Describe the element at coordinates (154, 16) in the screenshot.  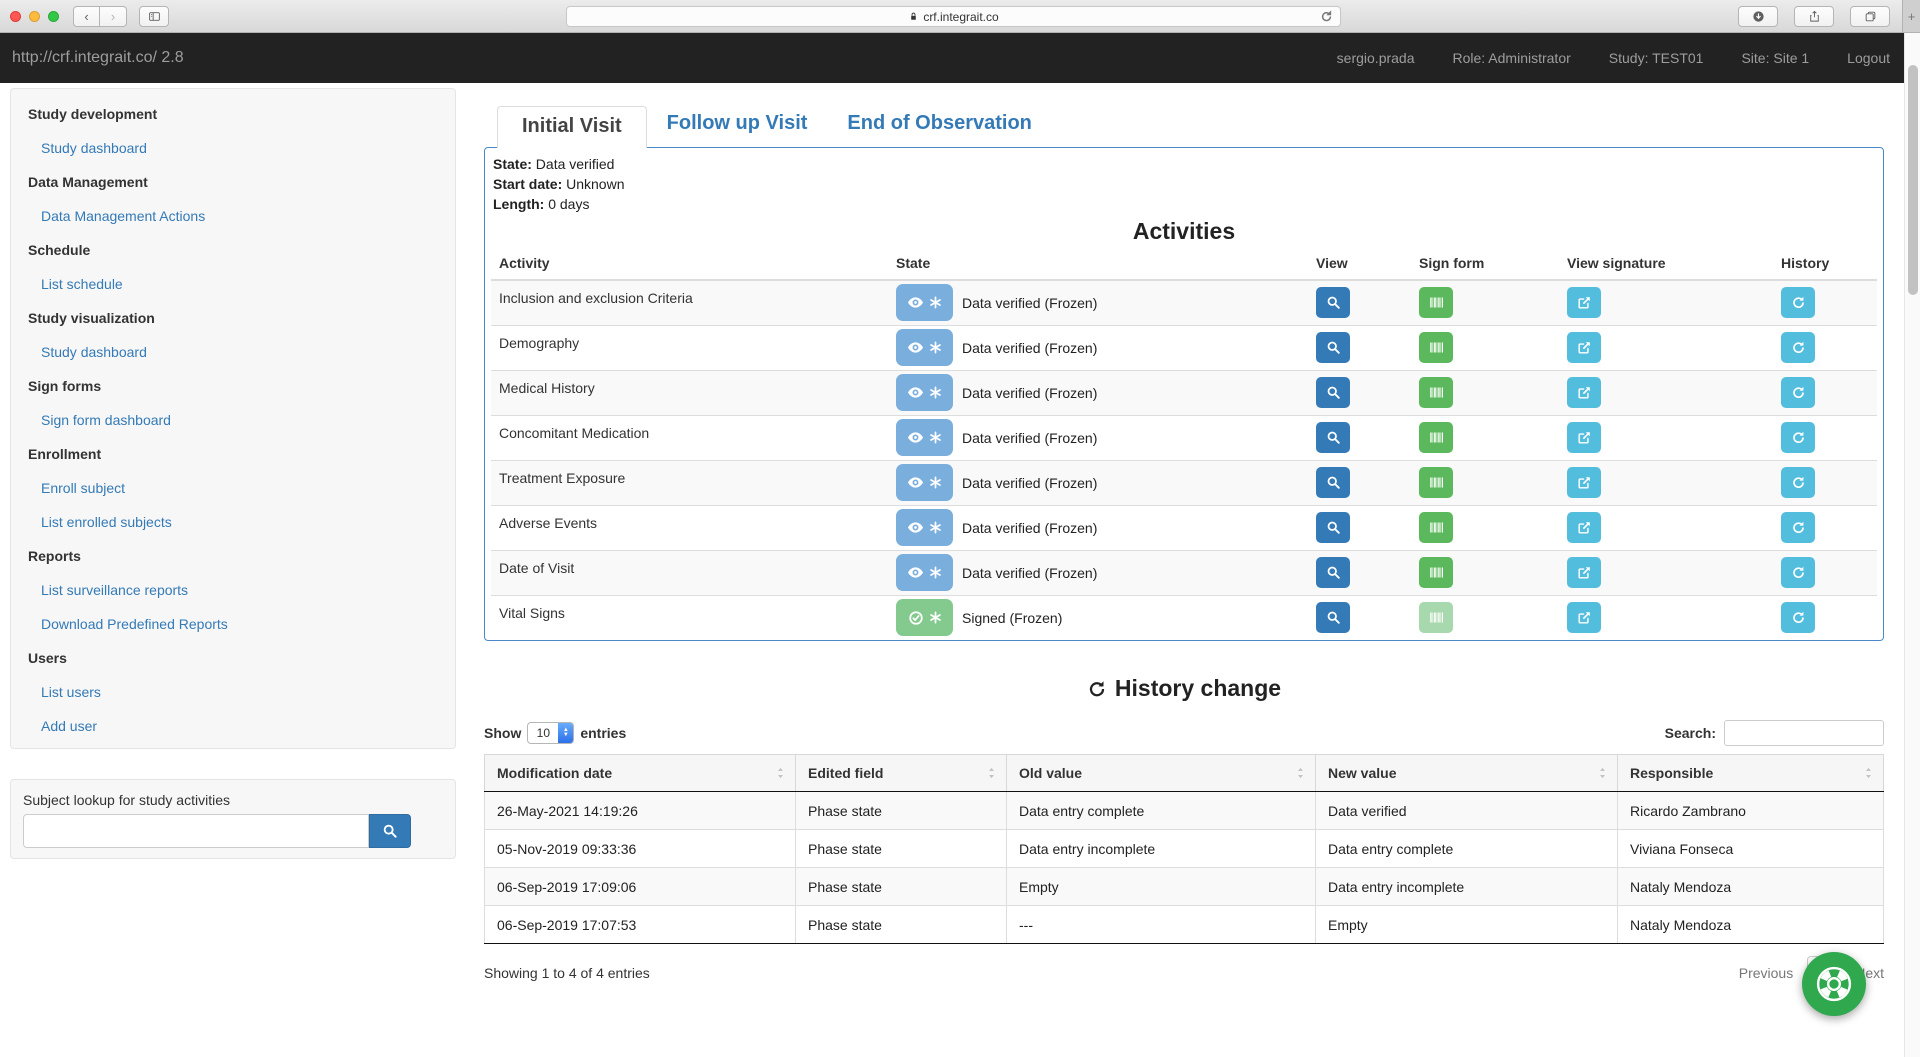
I see `sidebar-toggle-button` at that location.